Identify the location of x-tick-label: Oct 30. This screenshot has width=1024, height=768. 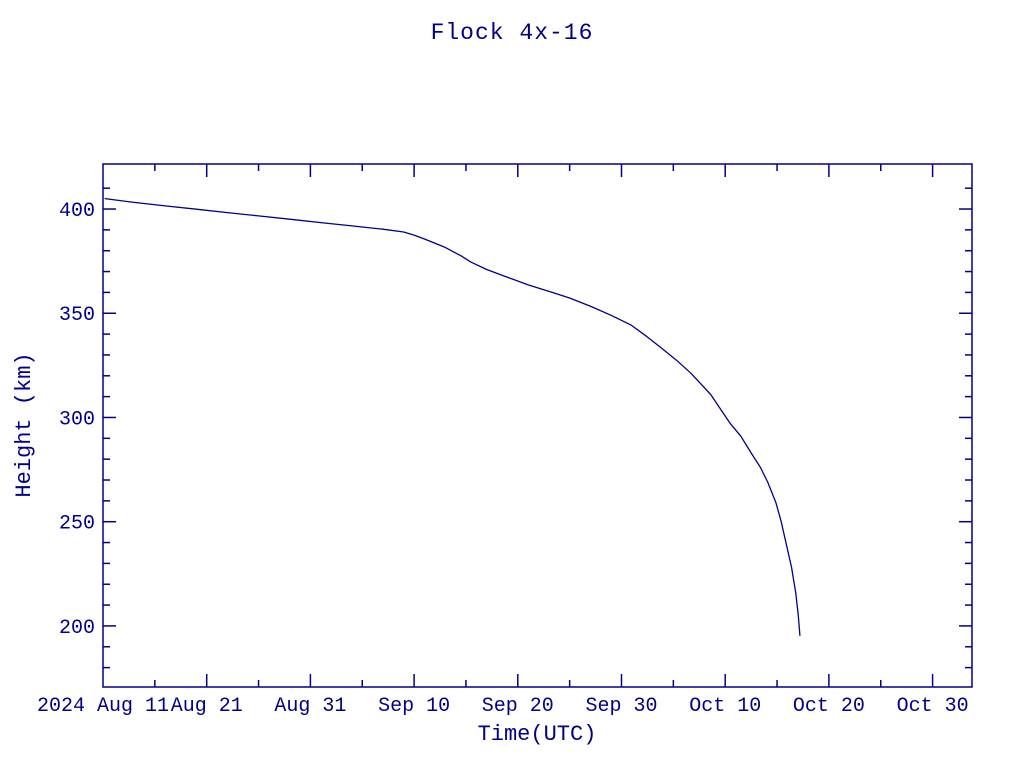
(933, 706).